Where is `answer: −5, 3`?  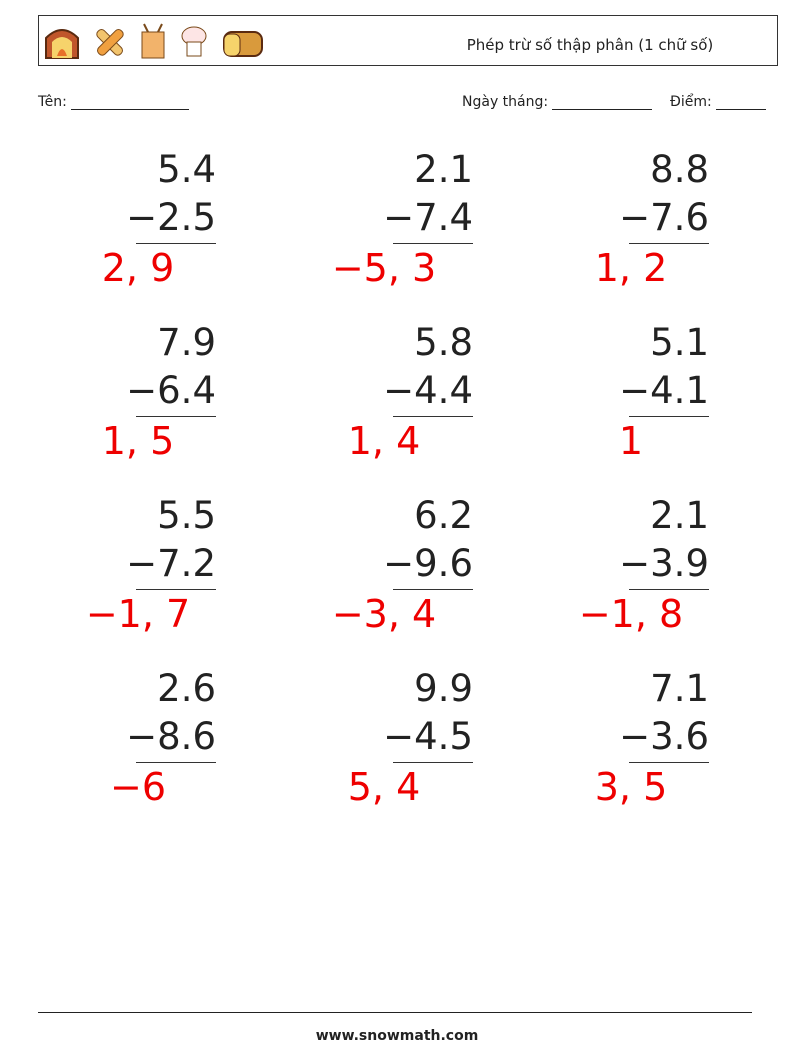
answer: −5, 3 is located at coordinates (384, 268).